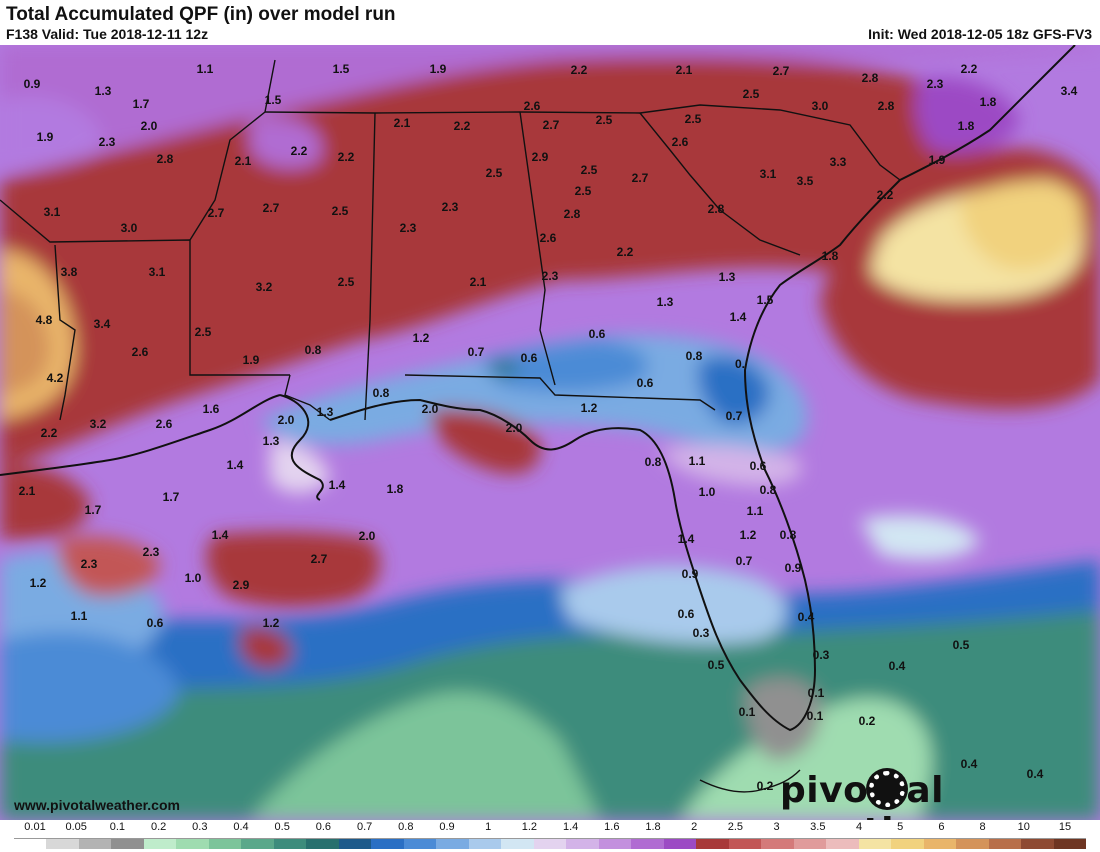 The height and width of the screenshot is (852, 1100). I want to click on qpf-value-label: 1.0, so click(707, 492).